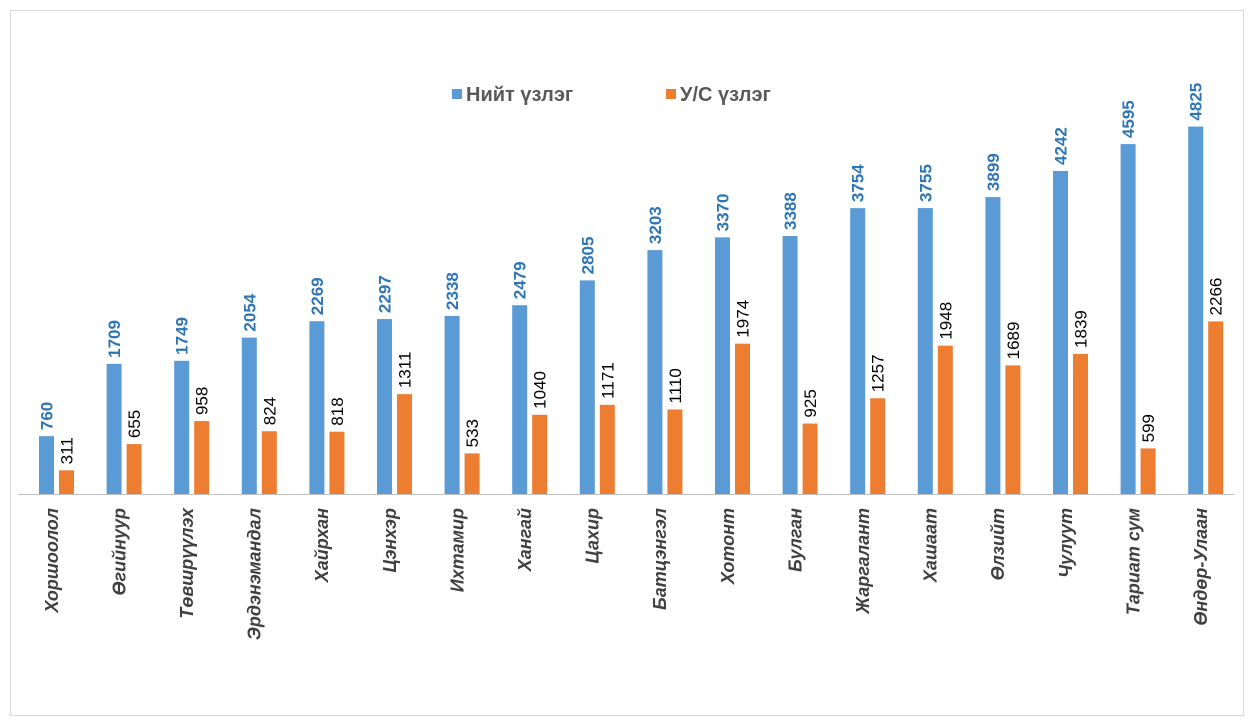 This screenshot has height=728, width=1256. Describe the element at coordinates (255, 574) in the screenshot. I see `category-label: Эрдэнэмандал` at that location.